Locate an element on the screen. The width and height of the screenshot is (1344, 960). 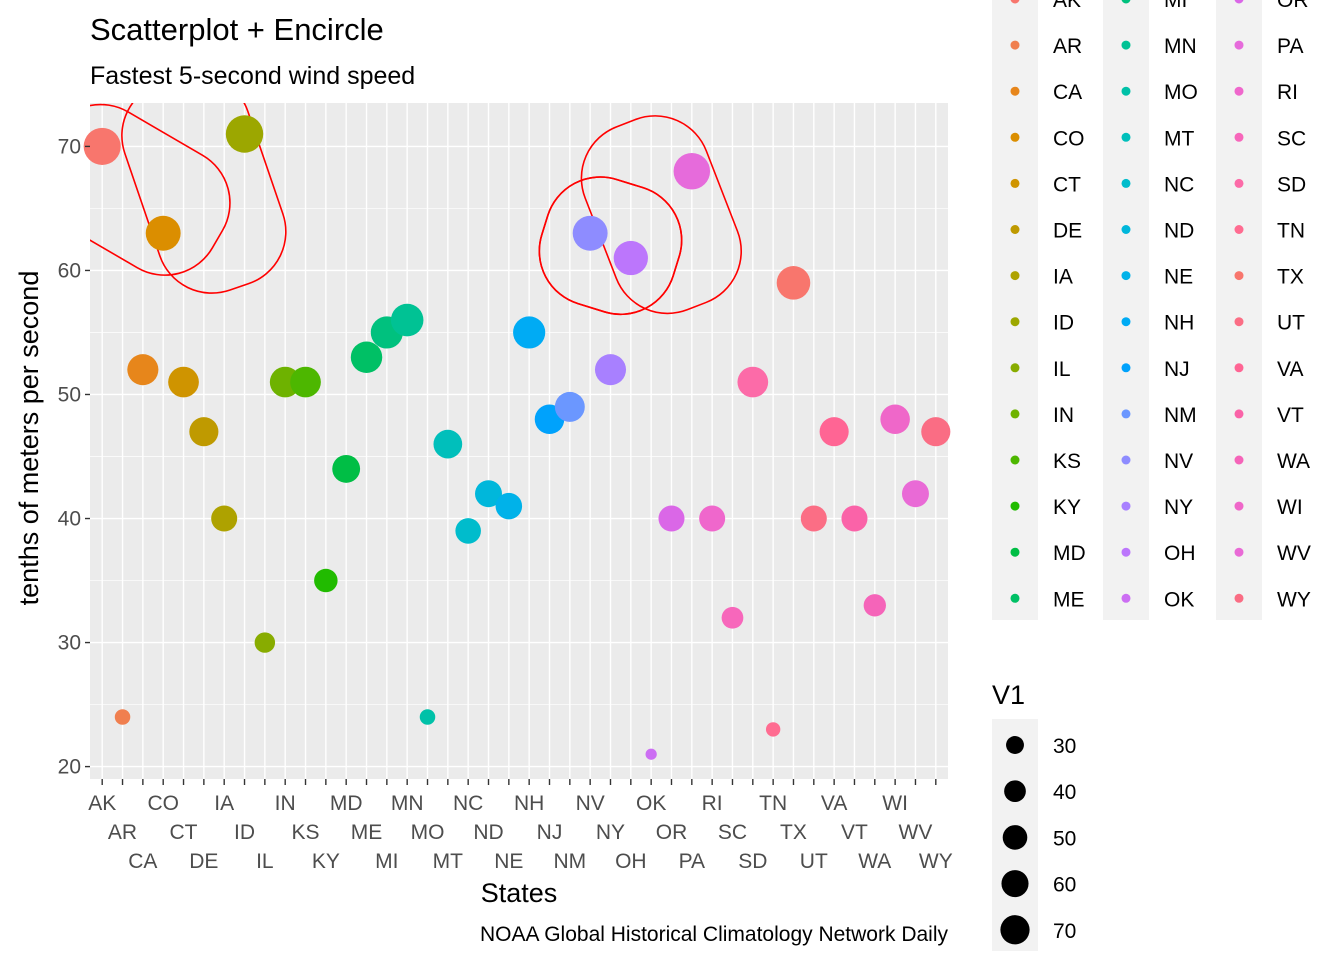
size-legend-label: 50 is located at coordinates (1064, 838).